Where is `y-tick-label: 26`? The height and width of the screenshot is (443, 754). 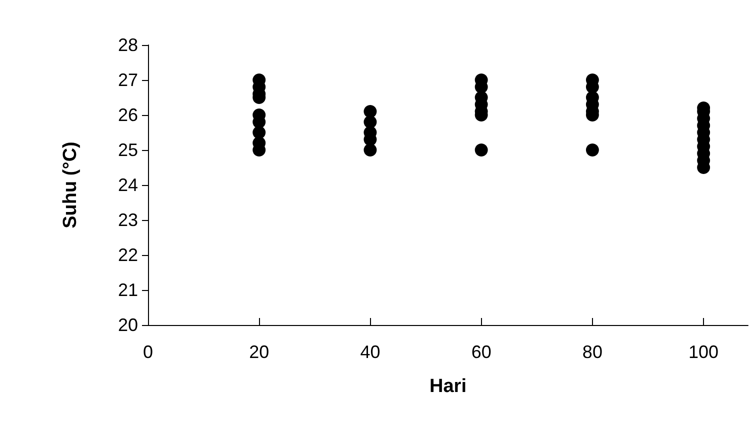 y-tick-label: 26 is located at coordinates (128, 115).